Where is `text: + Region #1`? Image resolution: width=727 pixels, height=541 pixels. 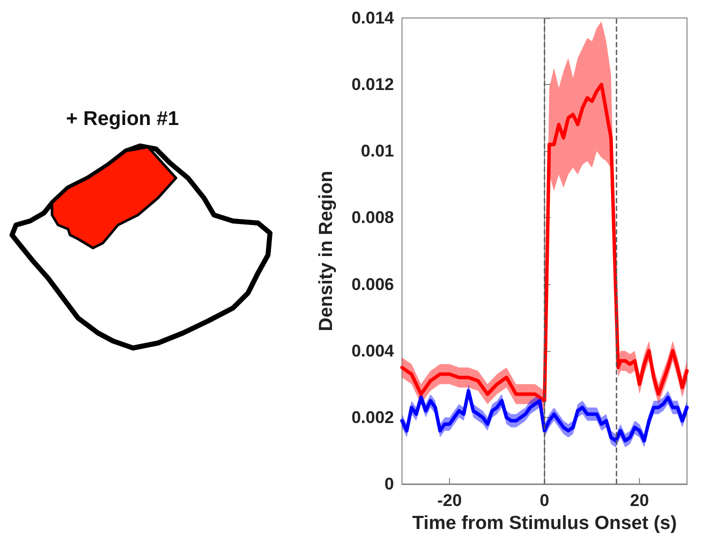 text: + Region #1 is located at coordinates (122, 119).